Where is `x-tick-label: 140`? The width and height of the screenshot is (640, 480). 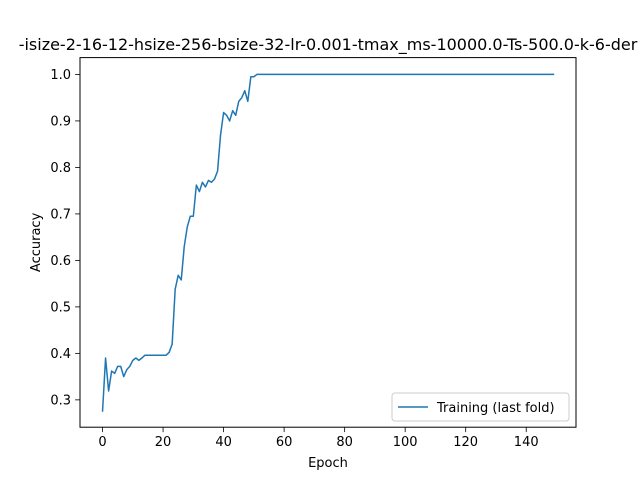 x-tick-label: 140 is located at coordinates (526, 442).